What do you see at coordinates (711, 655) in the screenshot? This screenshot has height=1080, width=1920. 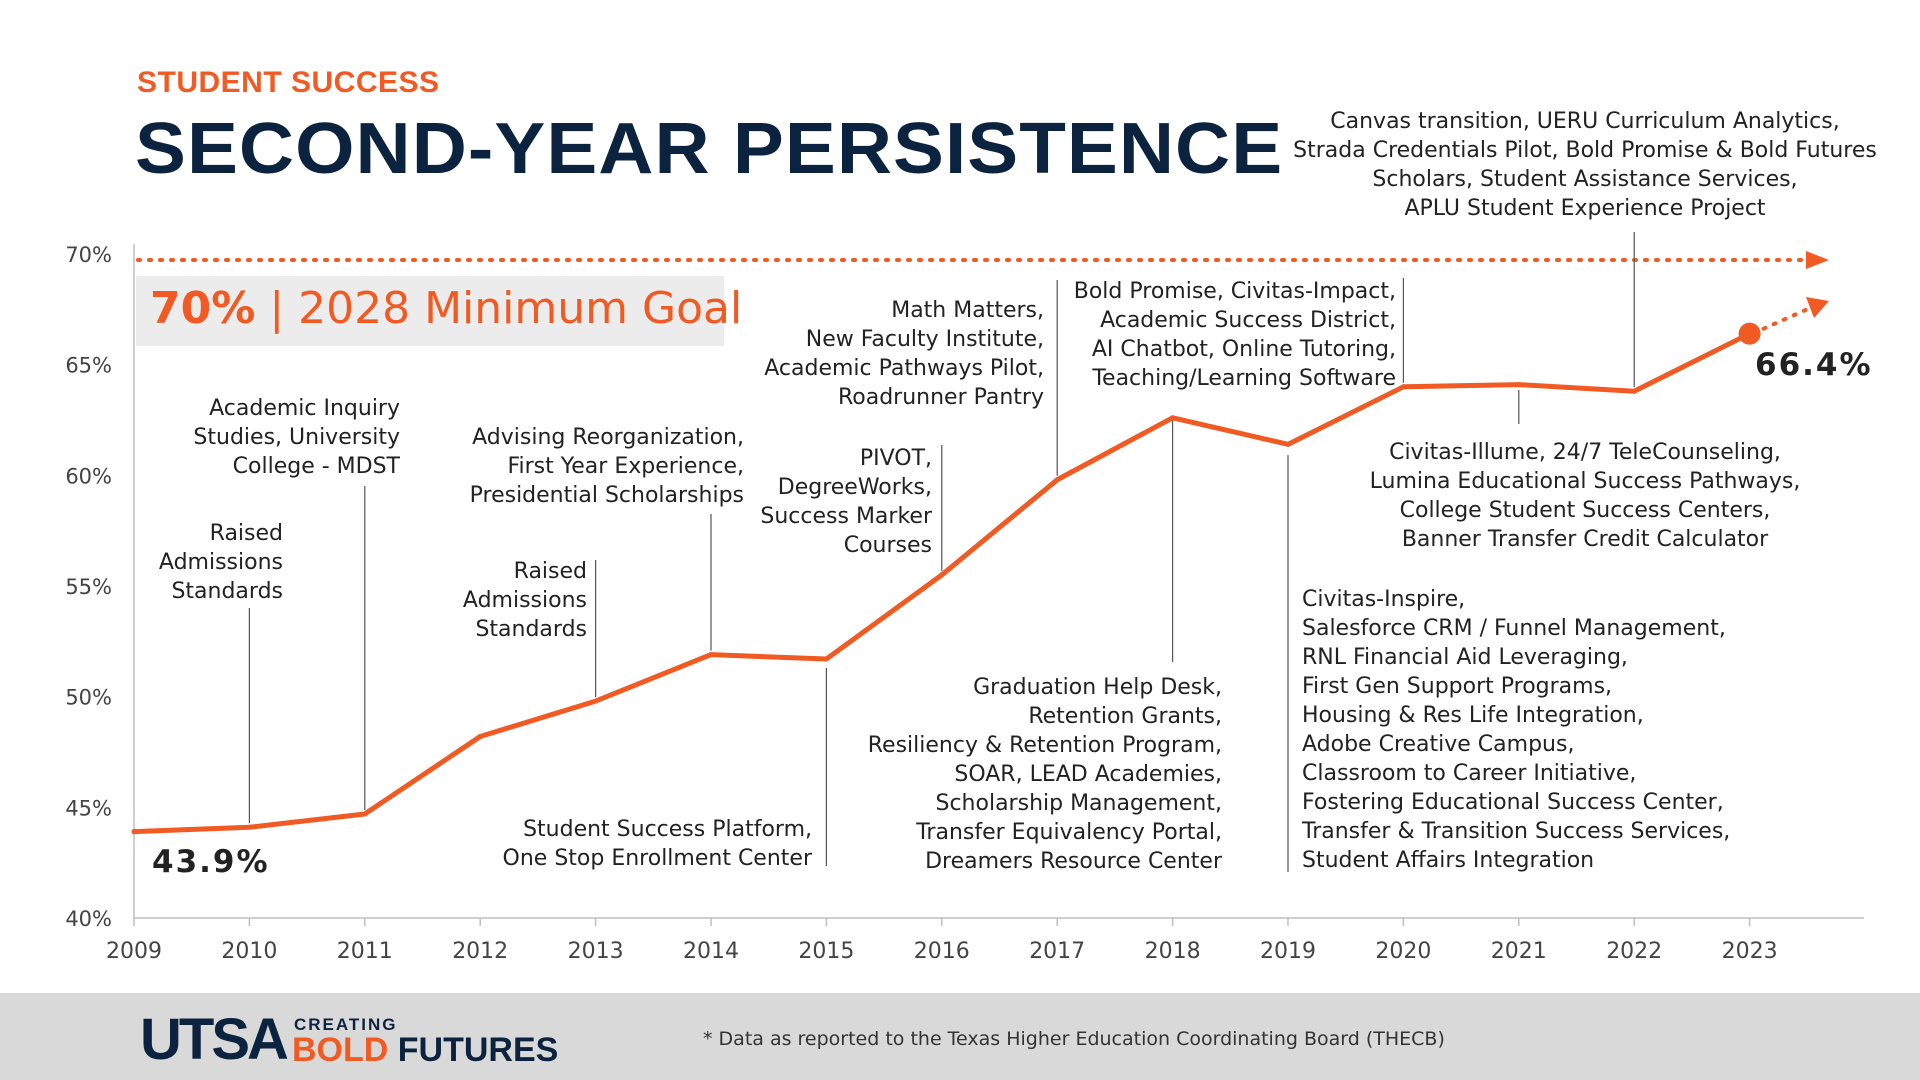 I see `data-point-2014` at bounding box center [711, 655].